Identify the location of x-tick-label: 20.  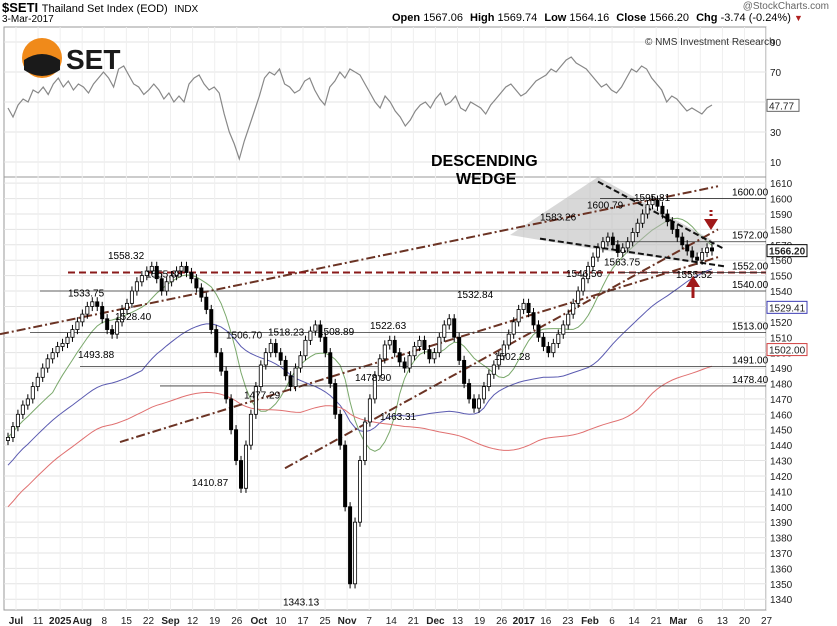
(745, 621).